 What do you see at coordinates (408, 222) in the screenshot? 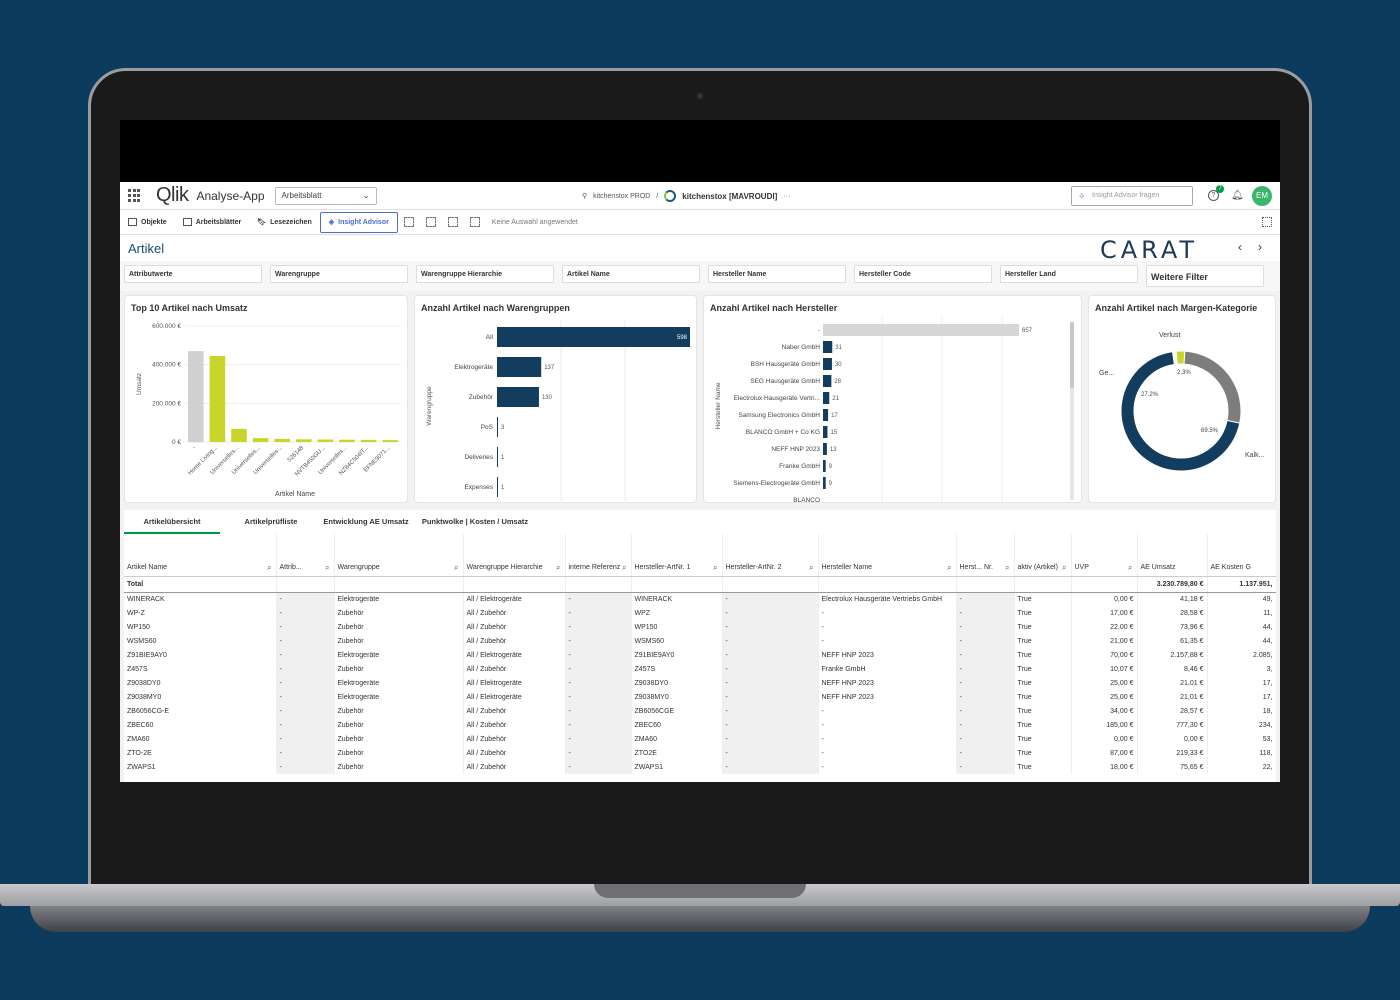
I see `smart-search-icon` at bounding box center [408, 222].